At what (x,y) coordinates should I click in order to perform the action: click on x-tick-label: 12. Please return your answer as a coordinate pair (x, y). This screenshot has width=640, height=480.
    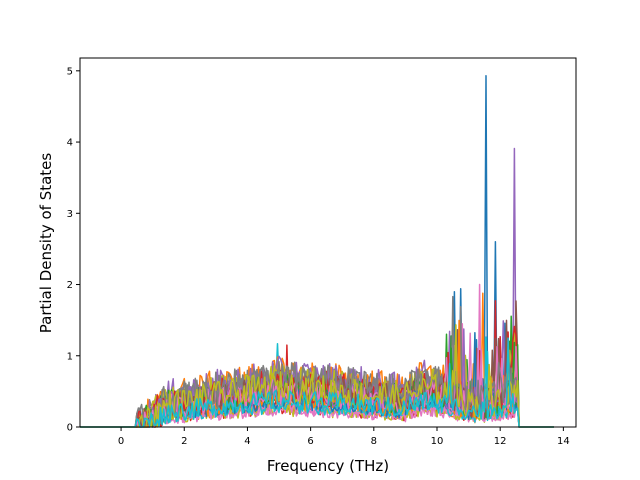
    Looking at the image, I should click on (500, 441).